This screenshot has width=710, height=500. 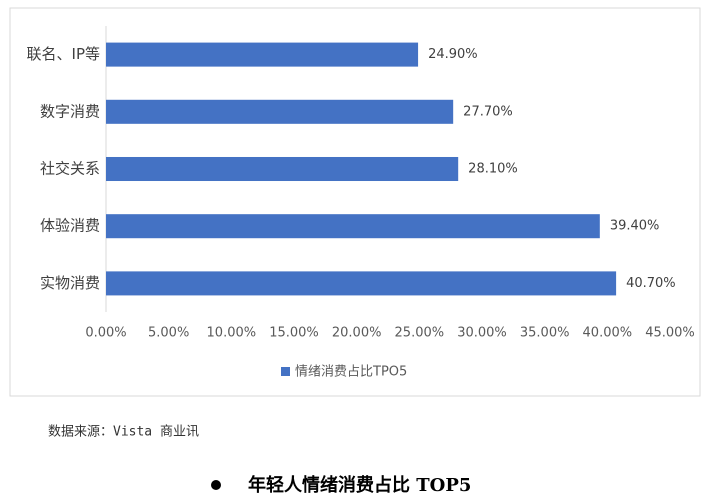 What do you see at coordinates (70, 111) in the screenshot?
I see `y-tick-label: 数字消费` at bounding box center [70, 111].